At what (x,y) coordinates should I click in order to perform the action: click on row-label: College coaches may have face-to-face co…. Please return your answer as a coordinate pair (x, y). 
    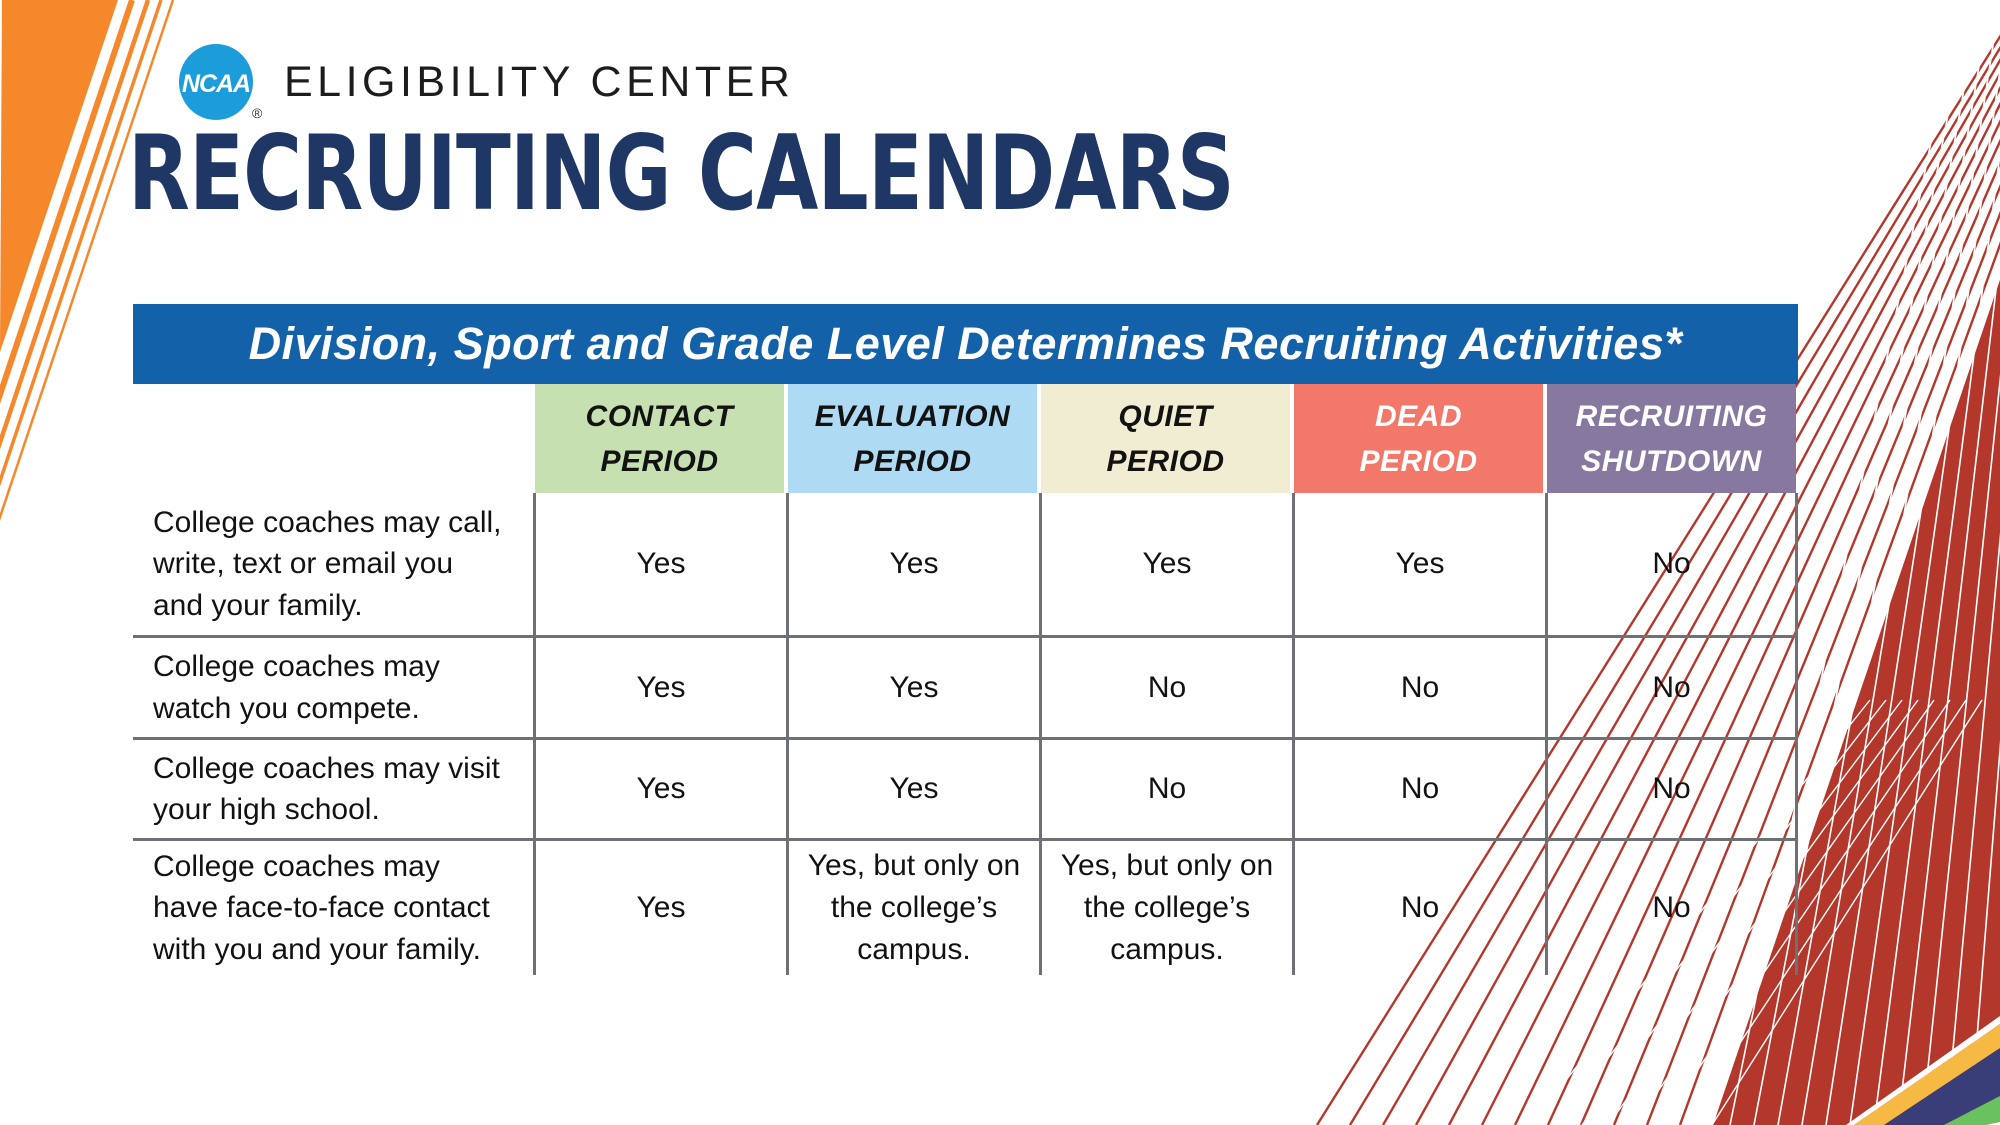
    Looking at the image, I should click on (333, 906).